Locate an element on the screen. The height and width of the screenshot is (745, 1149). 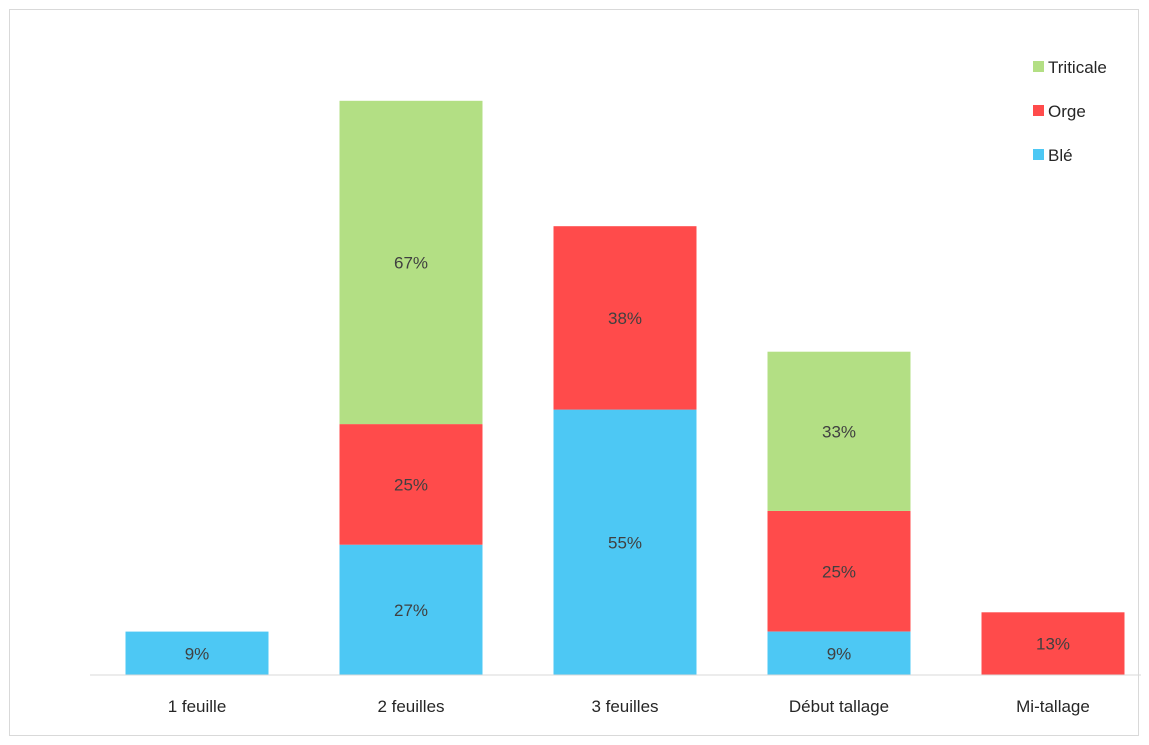
data-label-triticale-debut-tallage: 33% is located at coordinates (839, 431).